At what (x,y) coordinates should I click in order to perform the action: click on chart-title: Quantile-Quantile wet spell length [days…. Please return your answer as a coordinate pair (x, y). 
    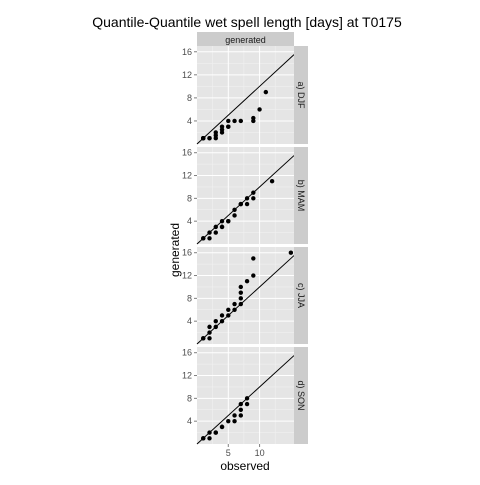
    Looking at the image, I should click on (247, 22).